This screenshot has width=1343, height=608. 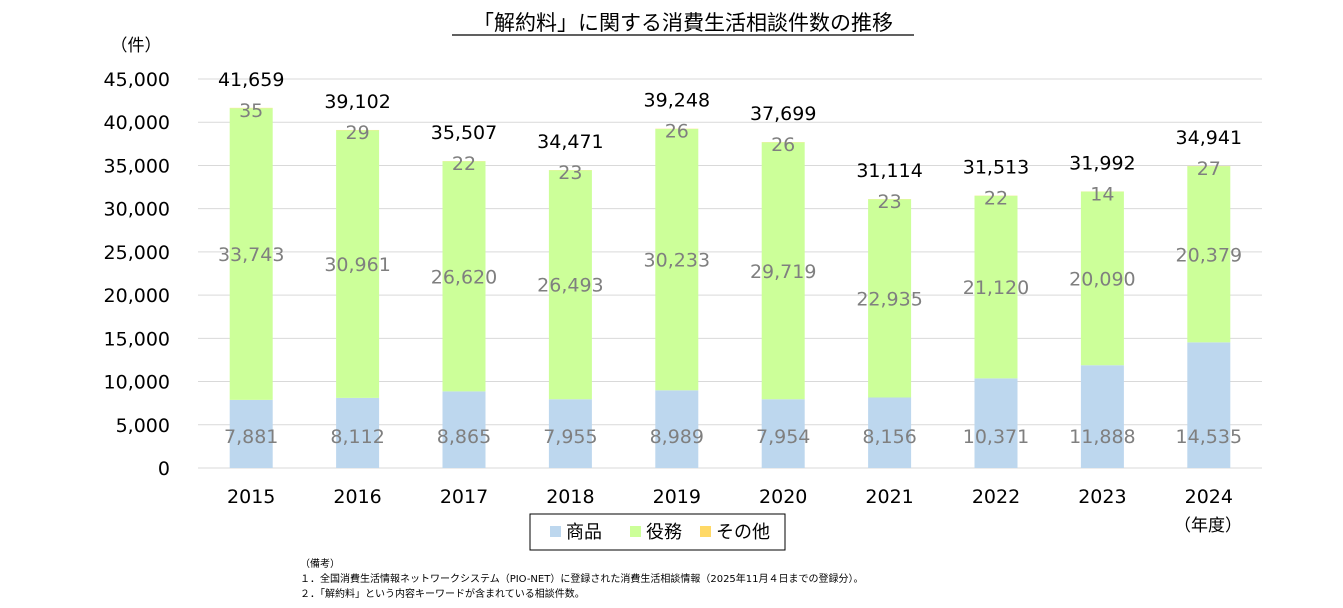 I want to click on total-label: 31,513, so click(x=996, y=168).